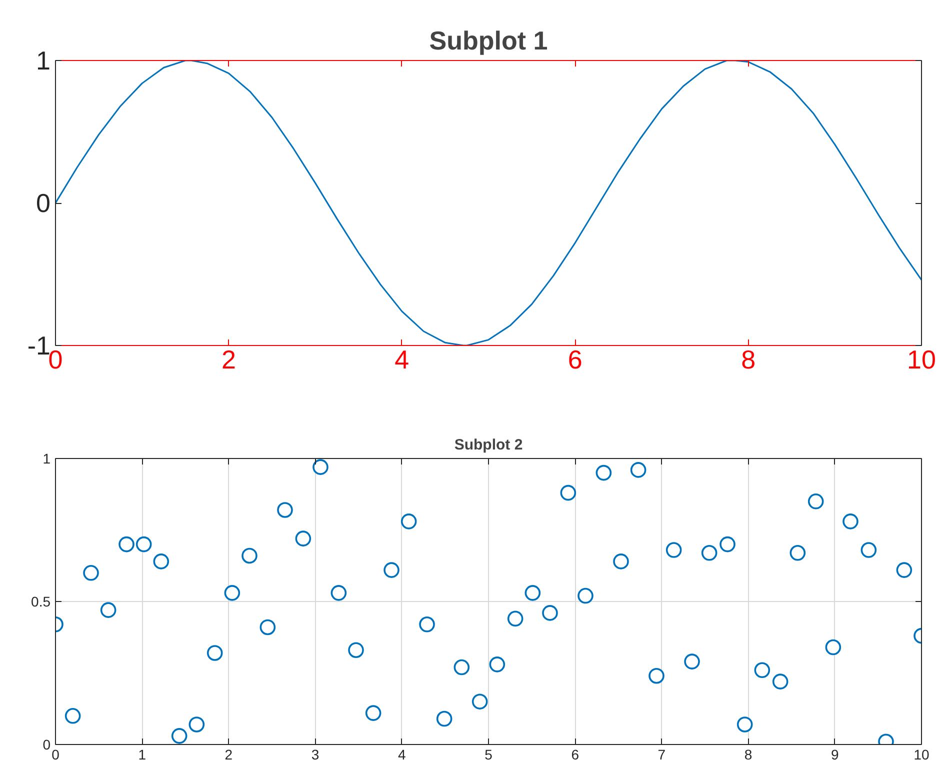 This screenshot has width=948, height=782. What do you see at coordinates (488, 754) in the screenshot?
I see `x-tick-label: 5` at bounding box center [488, 754].